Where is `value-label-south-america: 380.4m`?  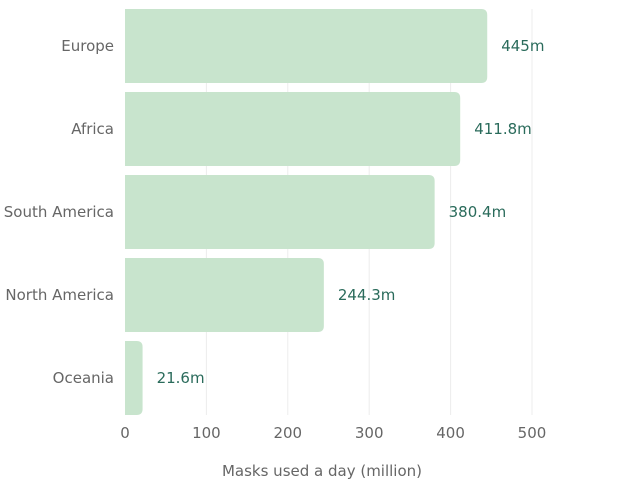
value-label-south-america: 380.4m is located at coordinates (478, 212).